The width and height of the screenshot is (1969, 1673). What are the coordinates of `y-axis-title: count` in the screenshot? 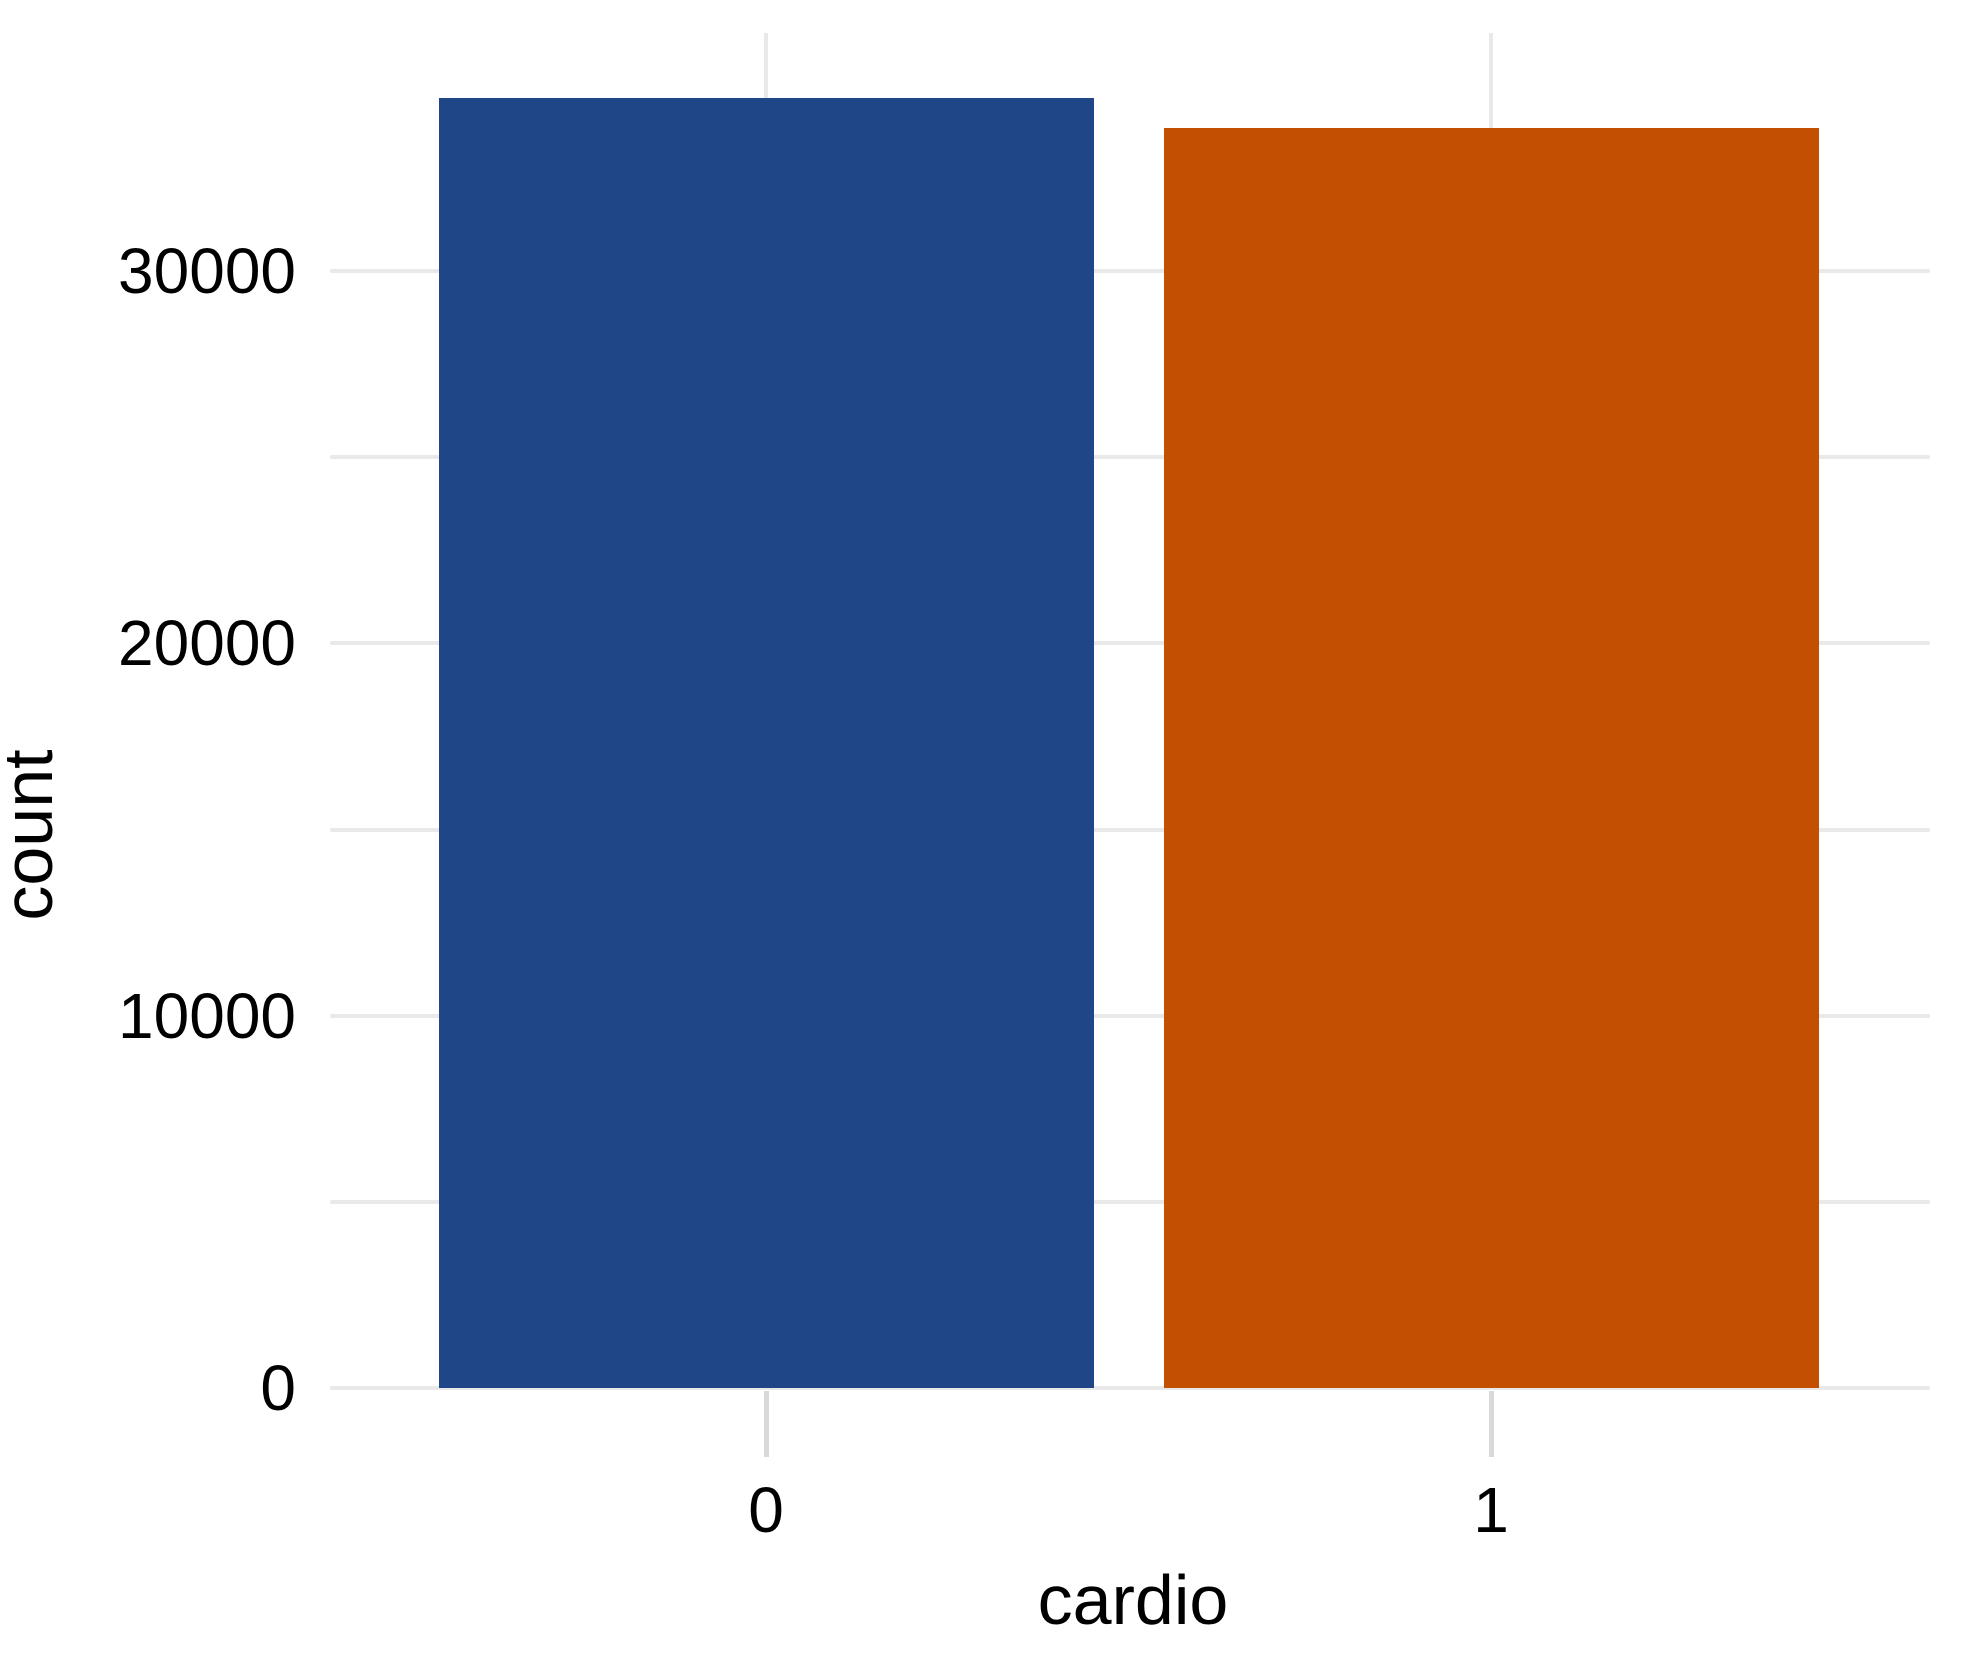 It's located at (33, 835).